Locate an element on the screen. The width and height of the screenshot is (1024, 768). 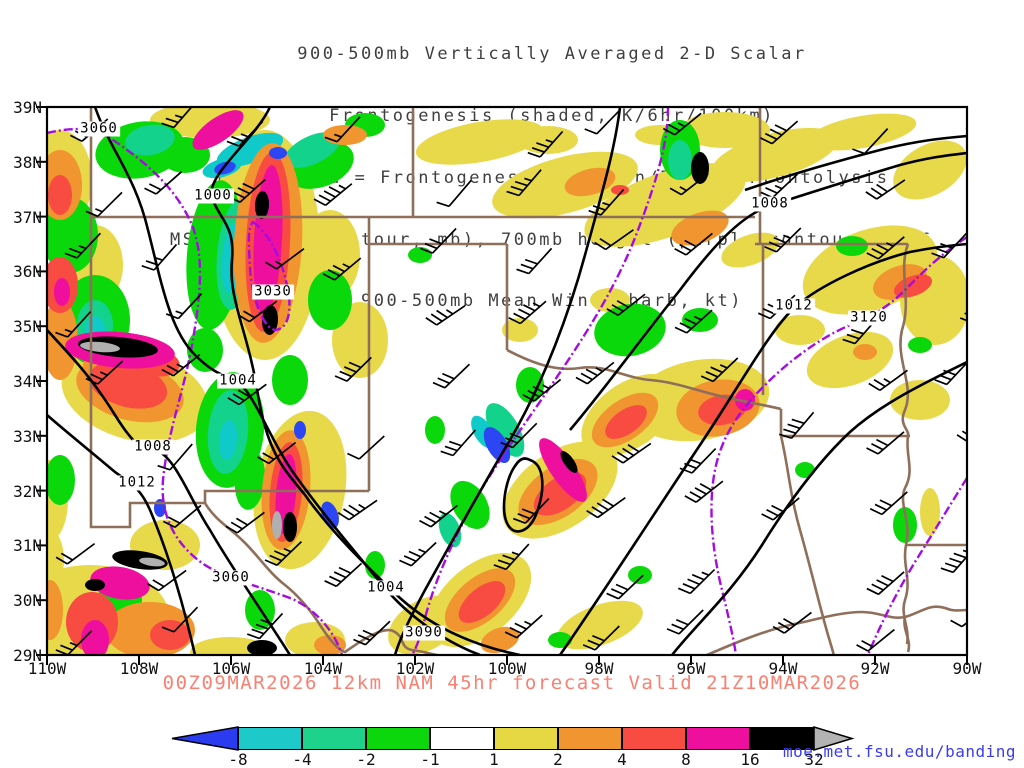
lon-tick-label: 100W is located at coordinates (507, 668).